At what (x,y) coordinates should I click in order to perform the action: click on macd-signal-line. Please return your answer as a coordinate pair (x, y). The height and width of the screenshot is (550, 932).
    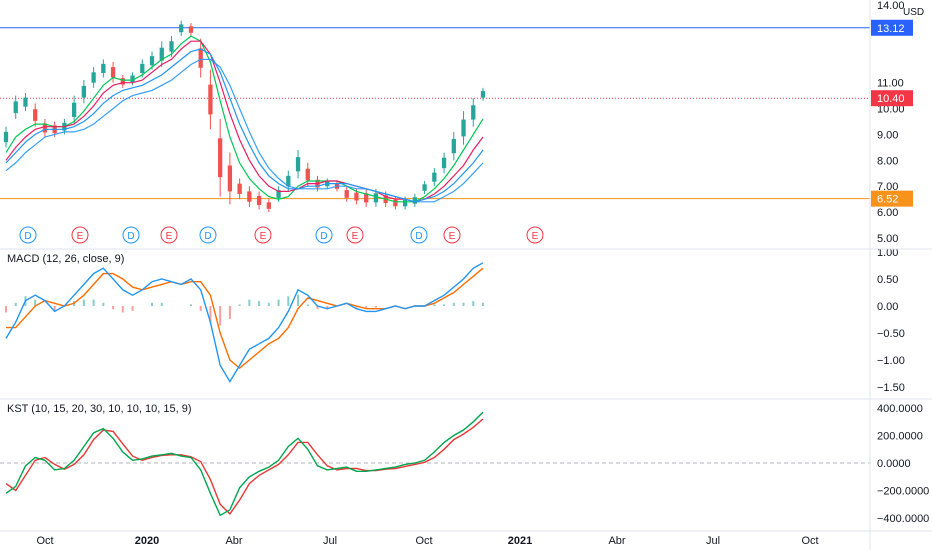
    Looking at the image, I should click on (245, 318).